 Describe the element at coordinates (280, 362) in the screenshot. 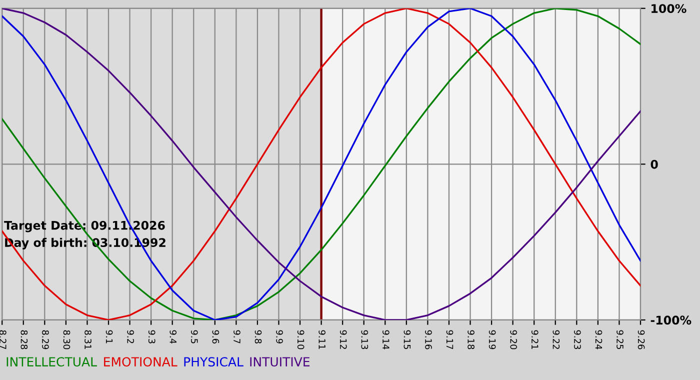

I see `text: INTUITIVE` at that location.